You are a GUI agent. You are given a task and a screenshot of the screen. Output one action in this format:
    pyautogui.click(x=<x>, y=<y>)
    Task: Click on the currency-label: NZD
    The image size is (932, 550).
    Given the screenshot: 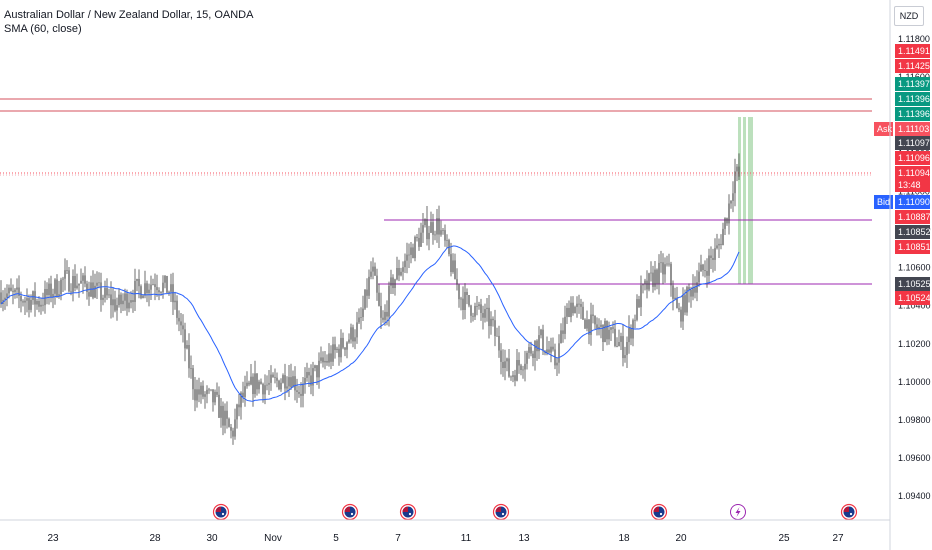 What is the action you would take?
    pyautogui.click(x=909, y=16)
    